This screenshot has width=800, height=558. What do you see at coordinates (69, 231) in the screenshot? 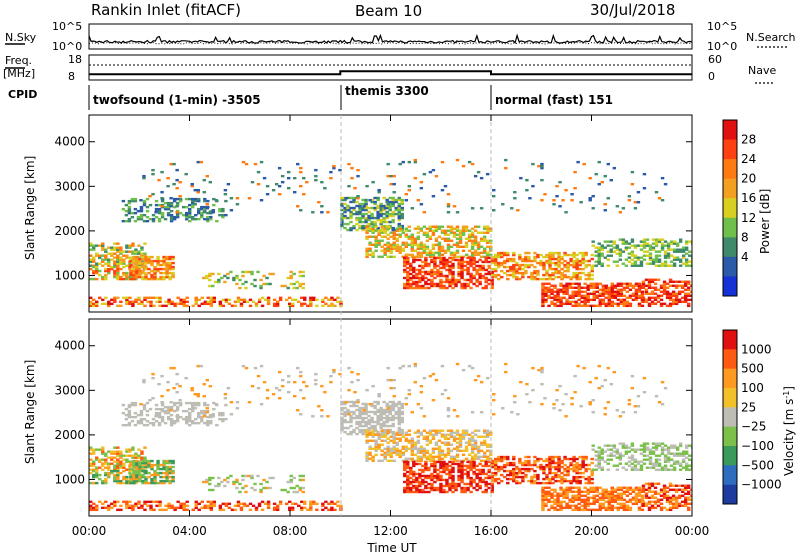
I see `y-tick-label-2000: 2000` at bounding box center [69, 231].